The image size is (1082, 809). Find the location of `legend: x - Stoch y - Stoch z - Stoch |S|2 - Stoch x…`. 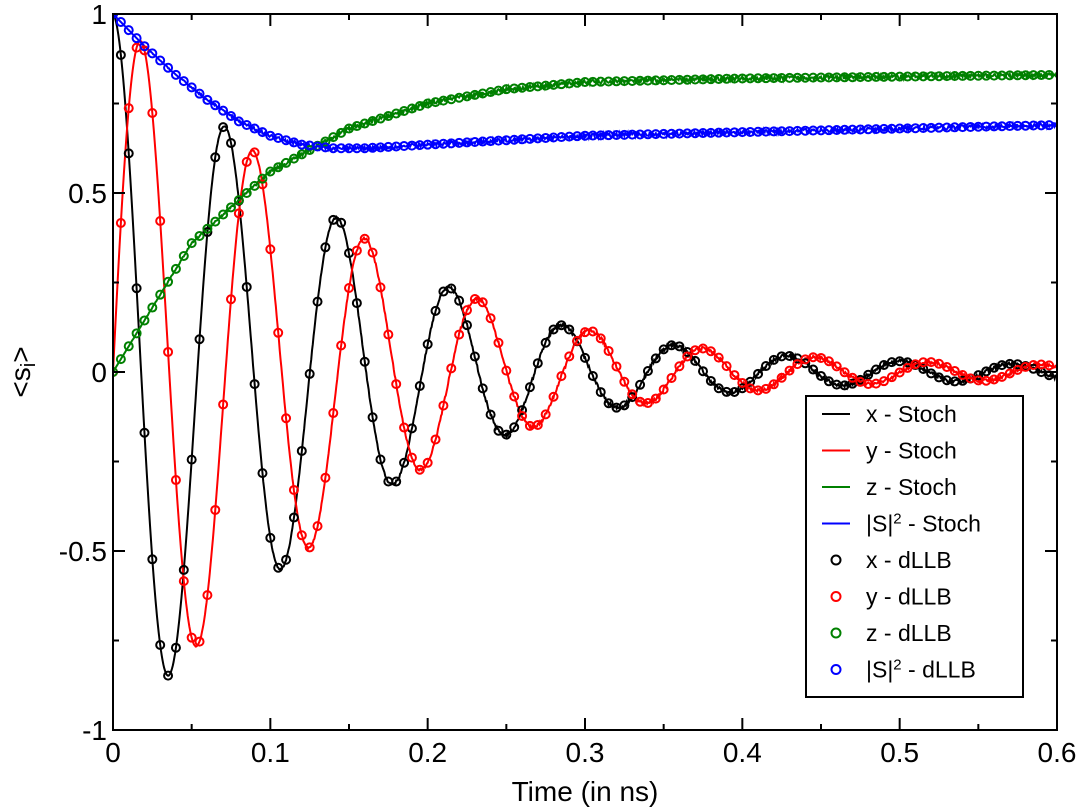

legend: x - Stoch y - Stoch z - Stoch |S|2 - Stoch x… is located at coordinates (914, 546).